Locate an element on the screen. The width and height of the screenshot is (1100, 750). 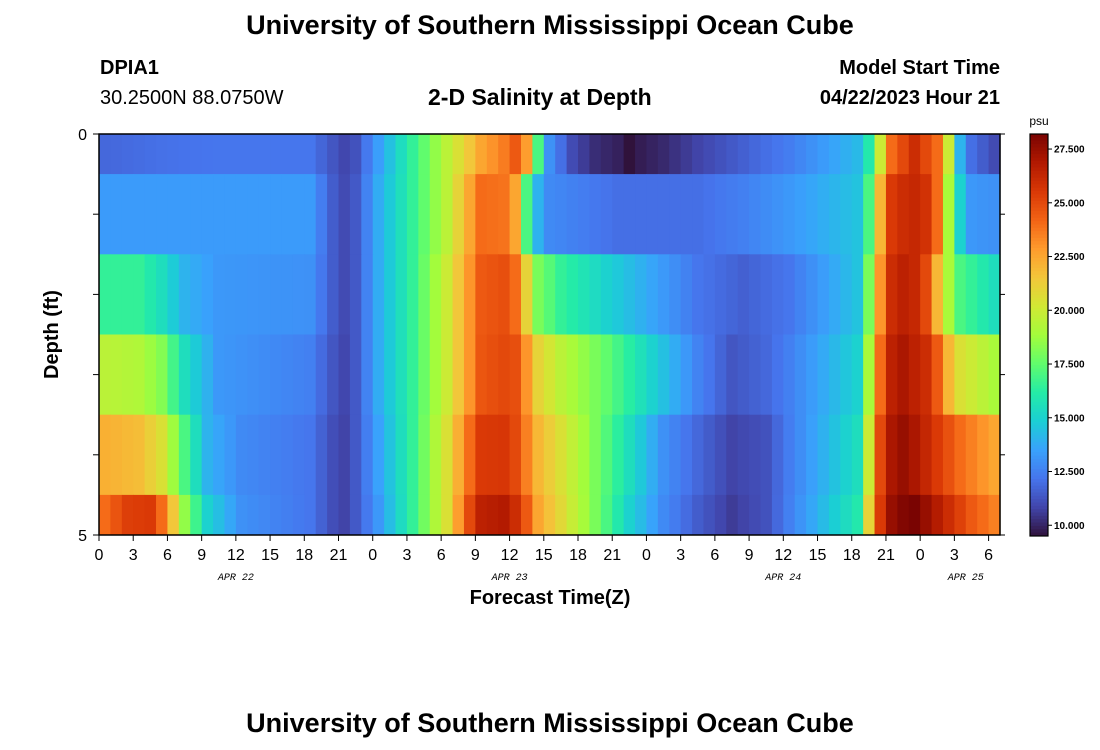
x-tick-label: 21 is located at coordinates (612, 555).